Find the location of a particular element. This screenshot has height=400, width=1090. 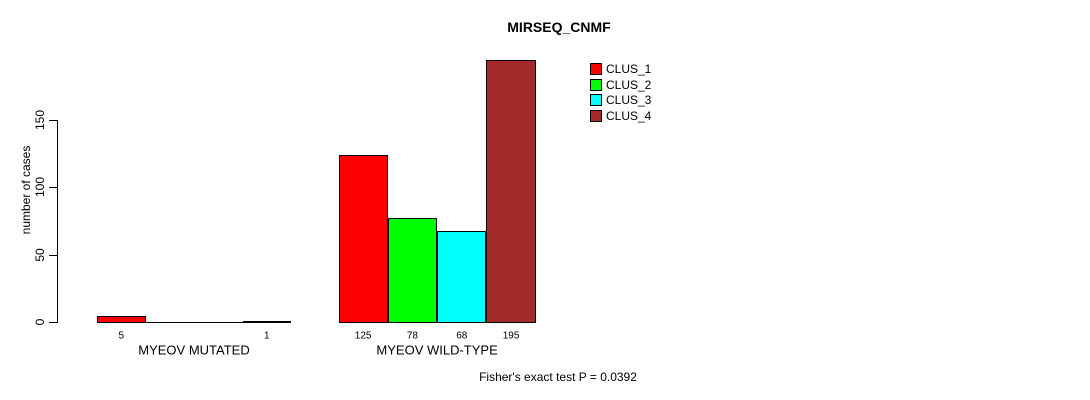

legend-label: CLUS_1 is located at coordinates (629, 69).